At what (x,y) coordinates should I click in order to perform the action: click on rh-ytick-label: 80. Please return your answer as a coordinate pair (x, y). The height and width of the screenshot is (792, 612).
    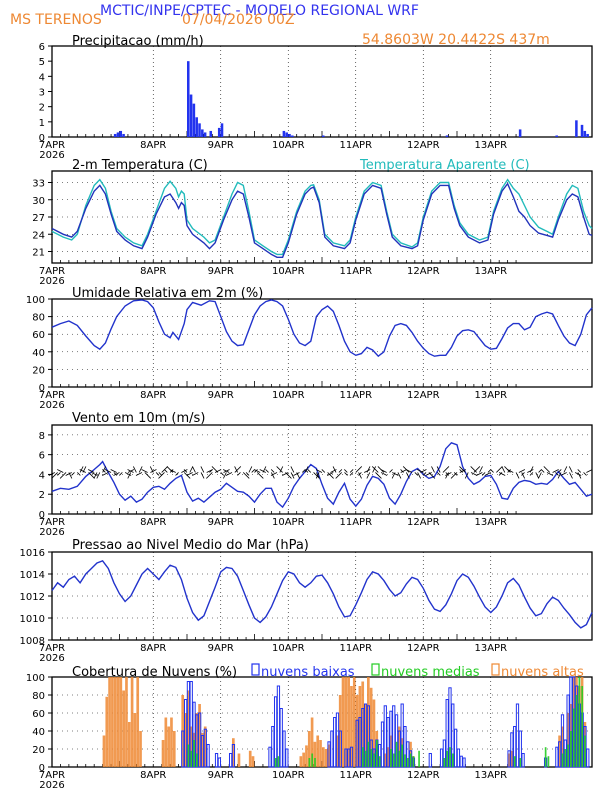
    Looking at the image, I should click on (38, 318).